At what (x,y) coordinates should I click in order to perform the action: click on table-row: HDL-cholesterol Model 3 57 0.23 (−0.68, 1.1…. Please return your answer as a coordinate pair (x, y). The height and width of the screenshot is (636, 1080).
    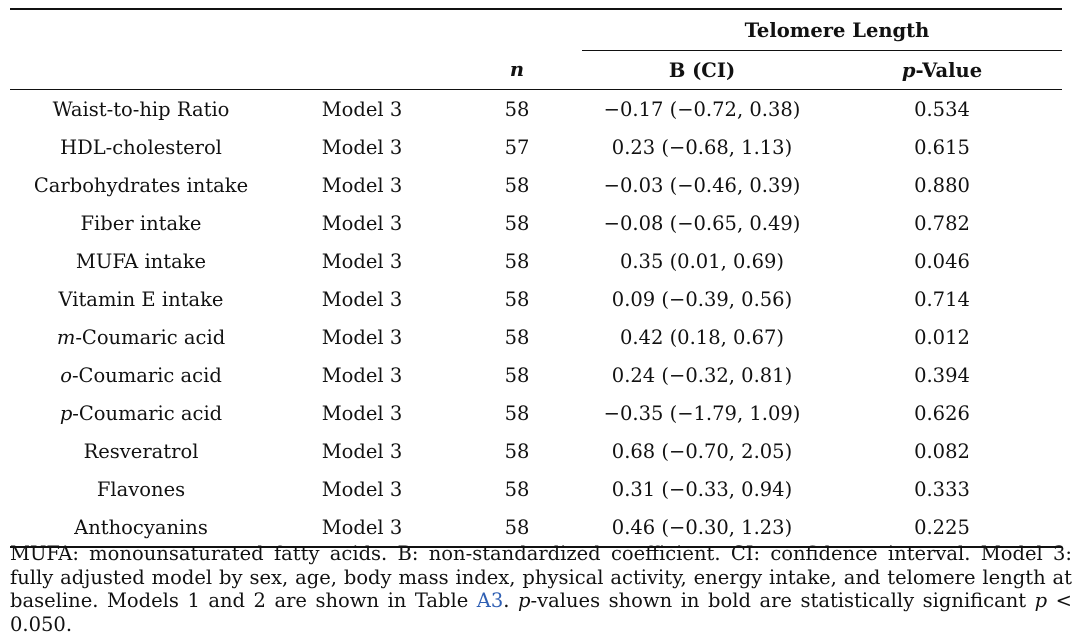
    Looking at the image, I should click on (536, 147).